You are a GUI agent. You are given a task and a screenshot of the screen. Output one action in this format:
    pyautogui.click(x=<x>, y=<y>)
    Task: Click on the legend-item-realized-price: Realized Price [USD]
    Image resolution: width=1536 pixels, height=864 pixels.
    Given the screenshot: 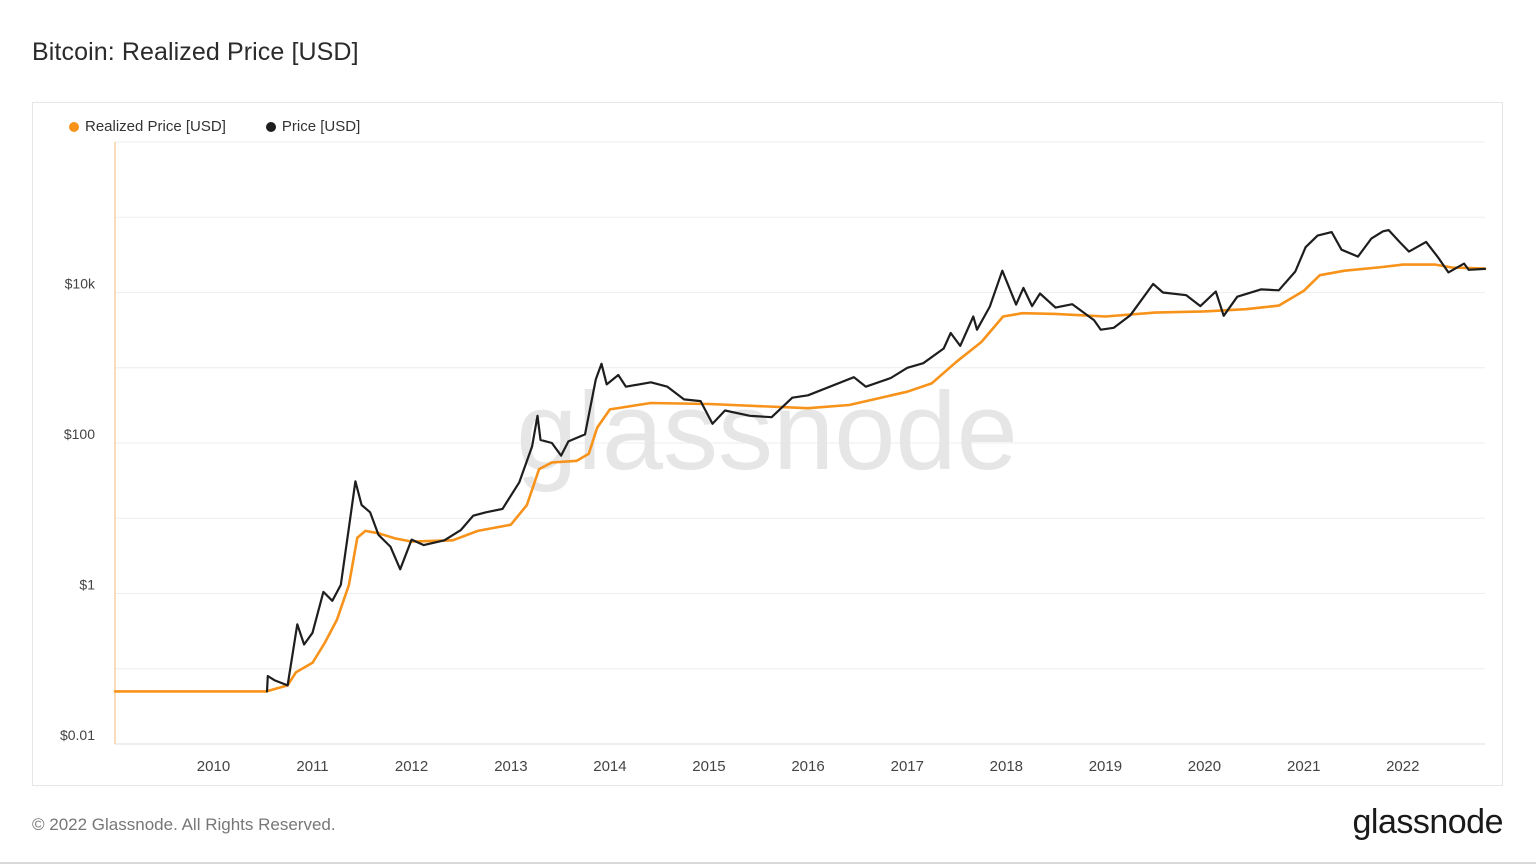 What is the action you would take?
    pyautogui.click(x=147, y=126)
    